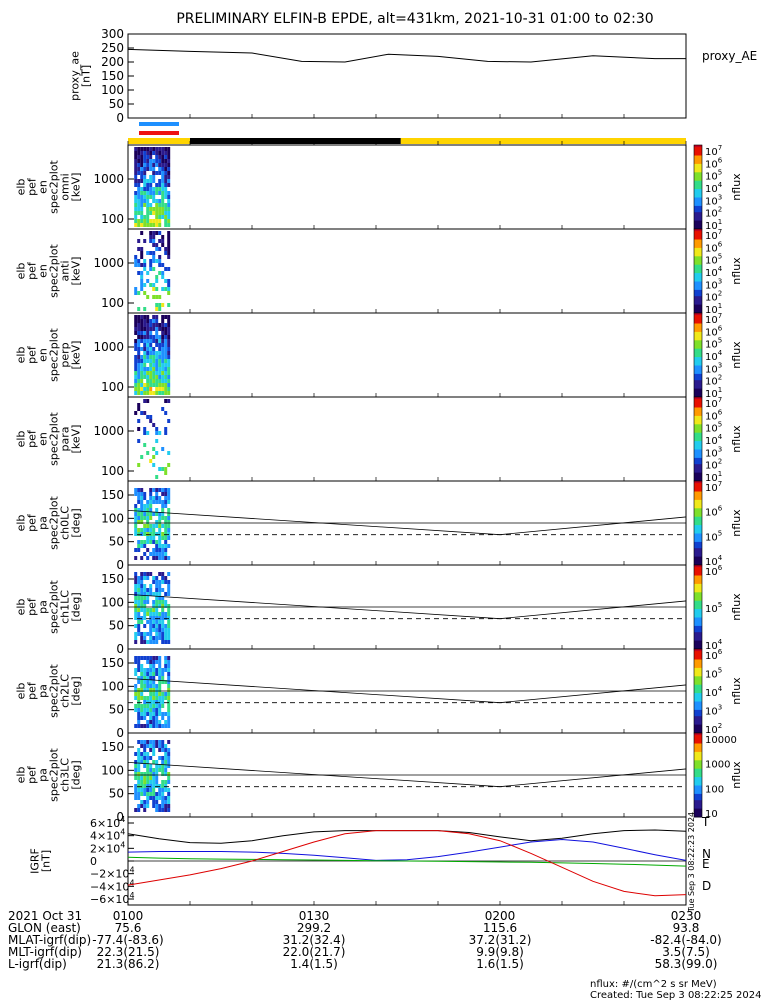 The width and height of the screenshot is (775, 1000). Describe the element at coordinates (65, 775) in the screenshot. I see `ylabel-line: ch3LC` at that location.